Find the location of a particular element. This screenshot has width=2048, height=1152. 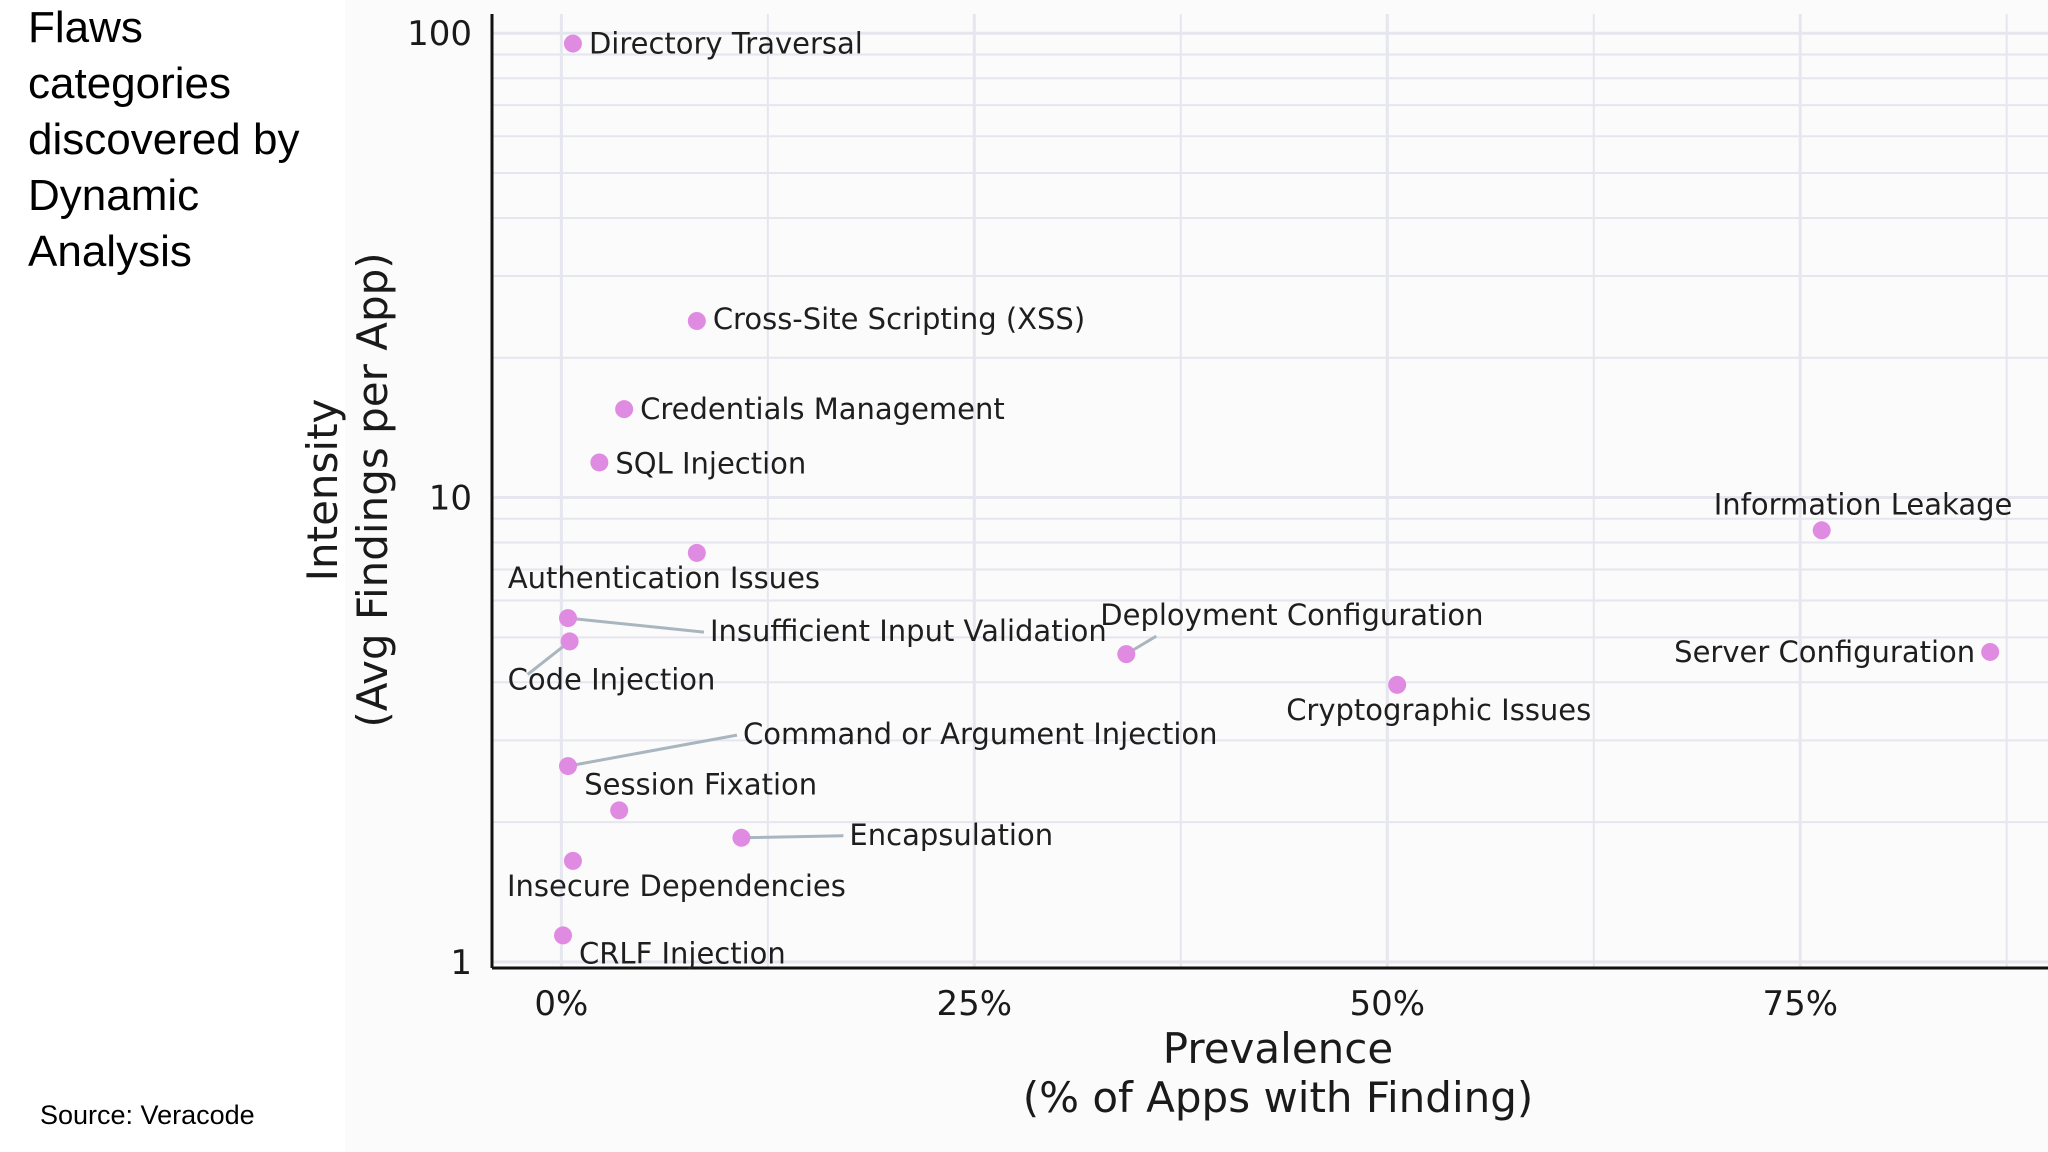

y-tick-label: 10 is located at coordinates (450, 499).